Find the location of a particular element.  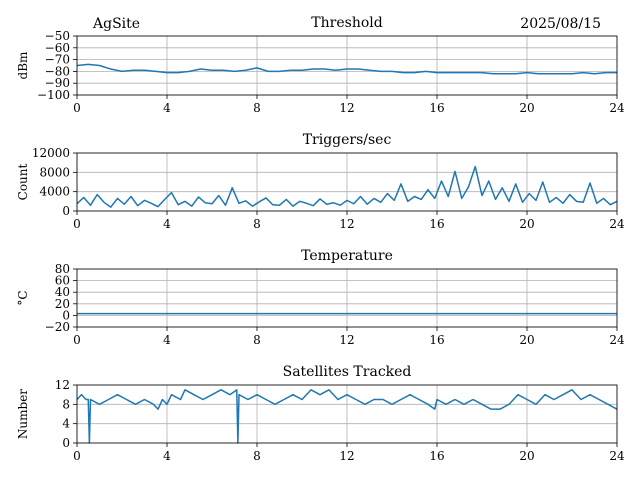

date-label: 2025/08/15 is located at coordinates (560, 24).